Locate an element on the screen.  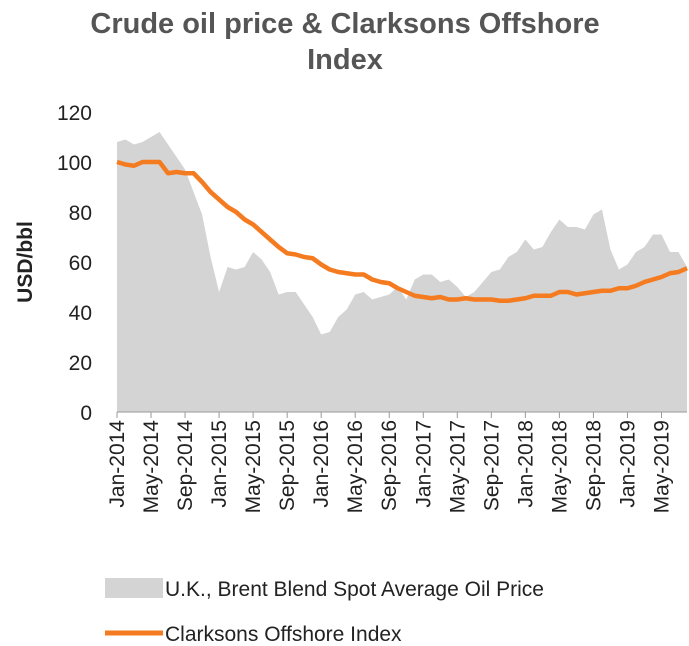
y-tick-label: 40 is located at coordinates (80, 313).